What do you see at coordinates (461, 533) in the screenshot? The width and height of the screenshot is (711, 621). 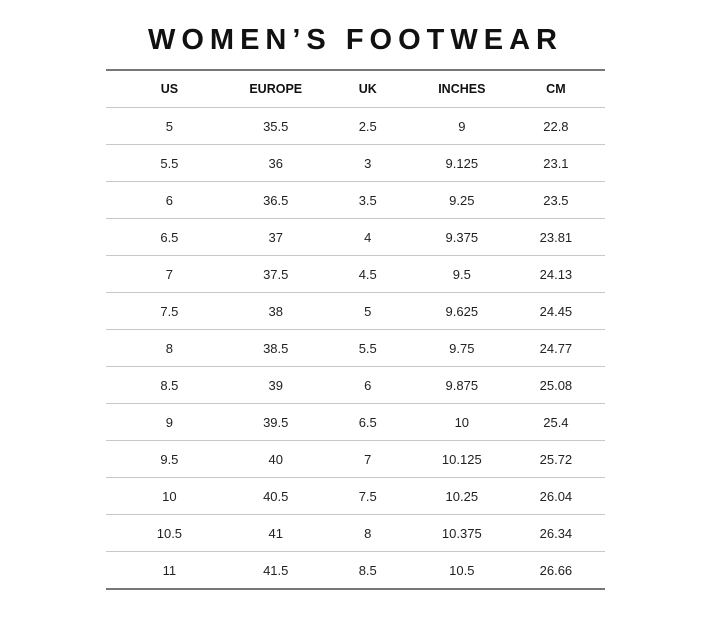 I see `table-cell: 10.375` at bounding box center [461, 533].